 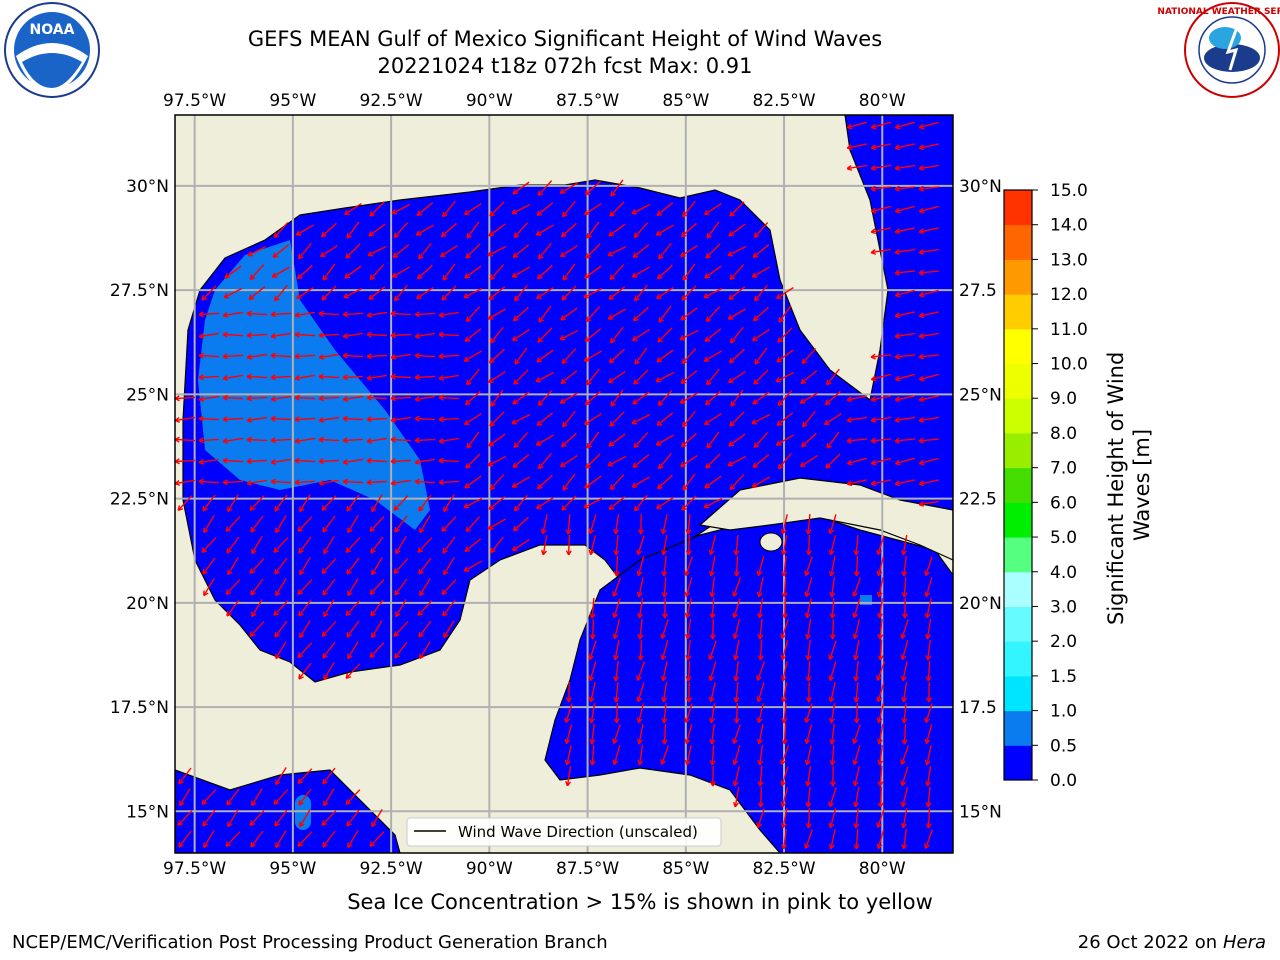 I want to click on lon-tick-top-4: 87.5°W, so click(x=587, y=101).